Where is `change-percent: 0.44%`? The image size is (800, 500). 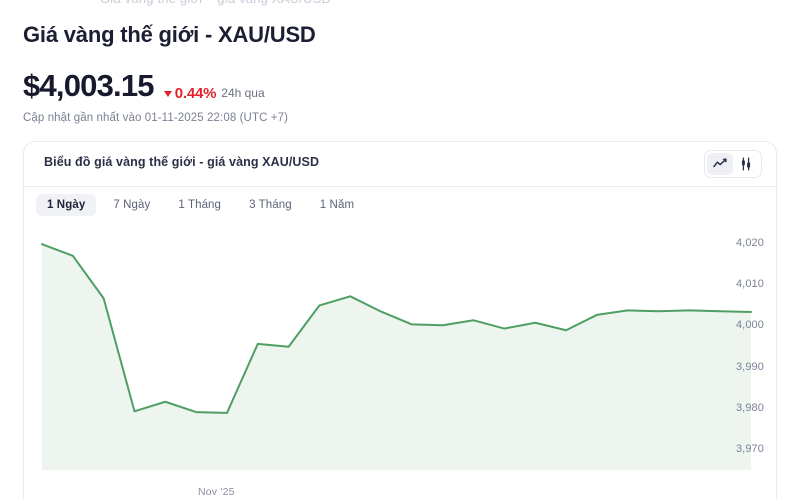
change-percent: 0.44% is located at coordinates (195, 93).